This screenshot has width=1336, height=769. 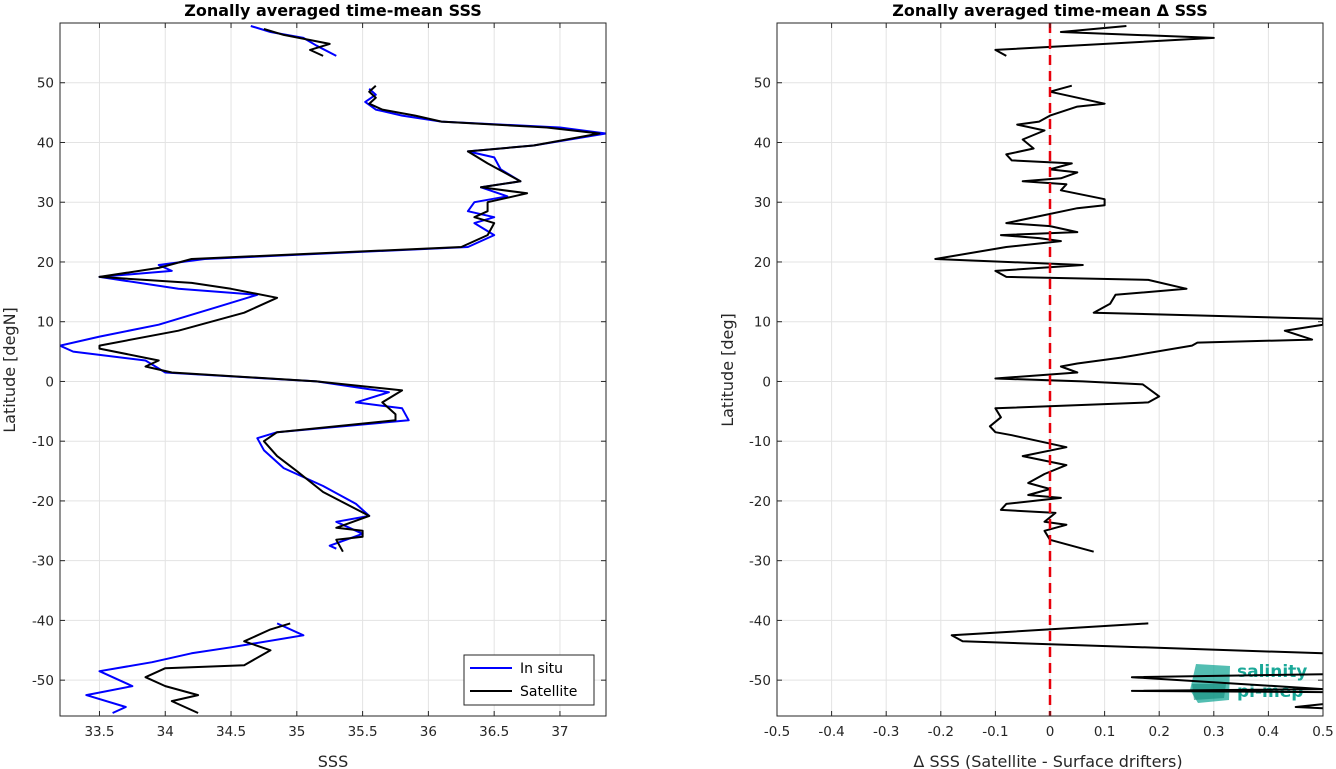 What do you see at coordinates (766, 382) in the screenshot?
I see `delta-y-tick-label: 0` at bounding box center [766, 382].